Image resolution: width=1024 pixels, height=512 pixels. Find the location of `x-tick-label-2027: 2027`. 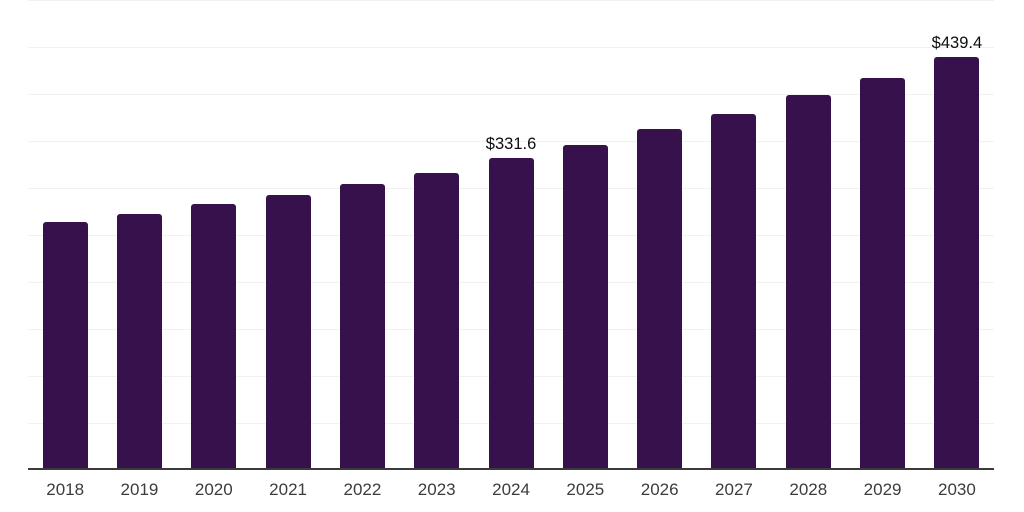

x-tick-label-2027: 2027 is located at coordinates (734, 489).